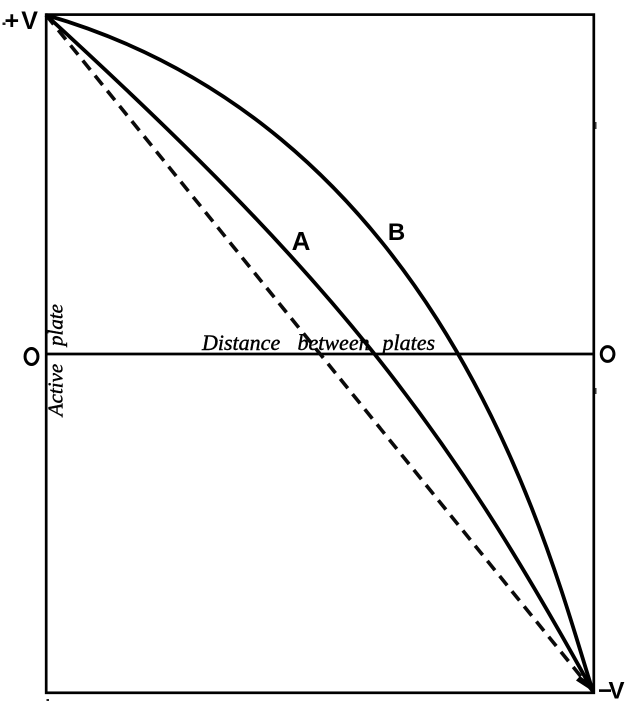  What do you see at coordinates (301, 241) in the screenshot?
I see `svg-text: A` at bounding box center [301, 241].